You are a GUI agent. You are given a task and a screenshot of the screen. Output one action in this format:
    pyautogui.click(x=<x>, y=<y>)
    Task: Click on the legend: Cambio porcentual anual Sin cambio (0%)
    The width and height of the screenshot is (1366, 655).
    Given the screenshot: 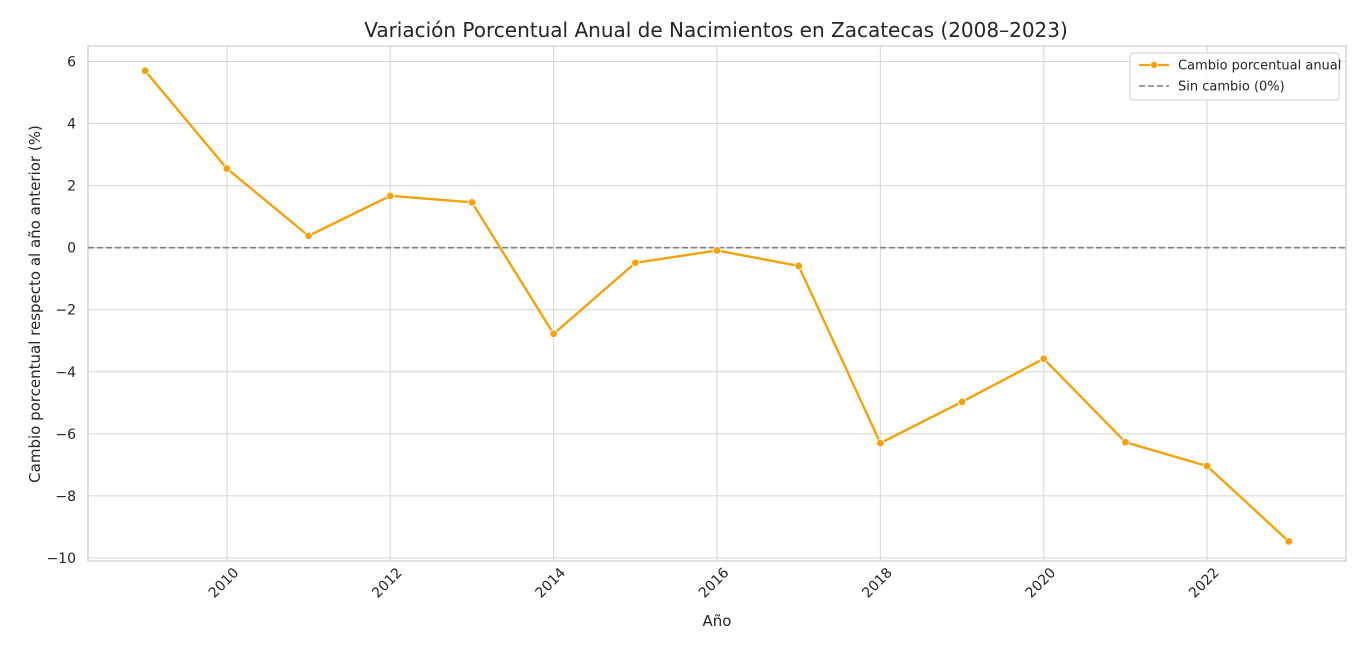 What is the action you would take?
    pyautogui.click(x=1235, y=76)
    